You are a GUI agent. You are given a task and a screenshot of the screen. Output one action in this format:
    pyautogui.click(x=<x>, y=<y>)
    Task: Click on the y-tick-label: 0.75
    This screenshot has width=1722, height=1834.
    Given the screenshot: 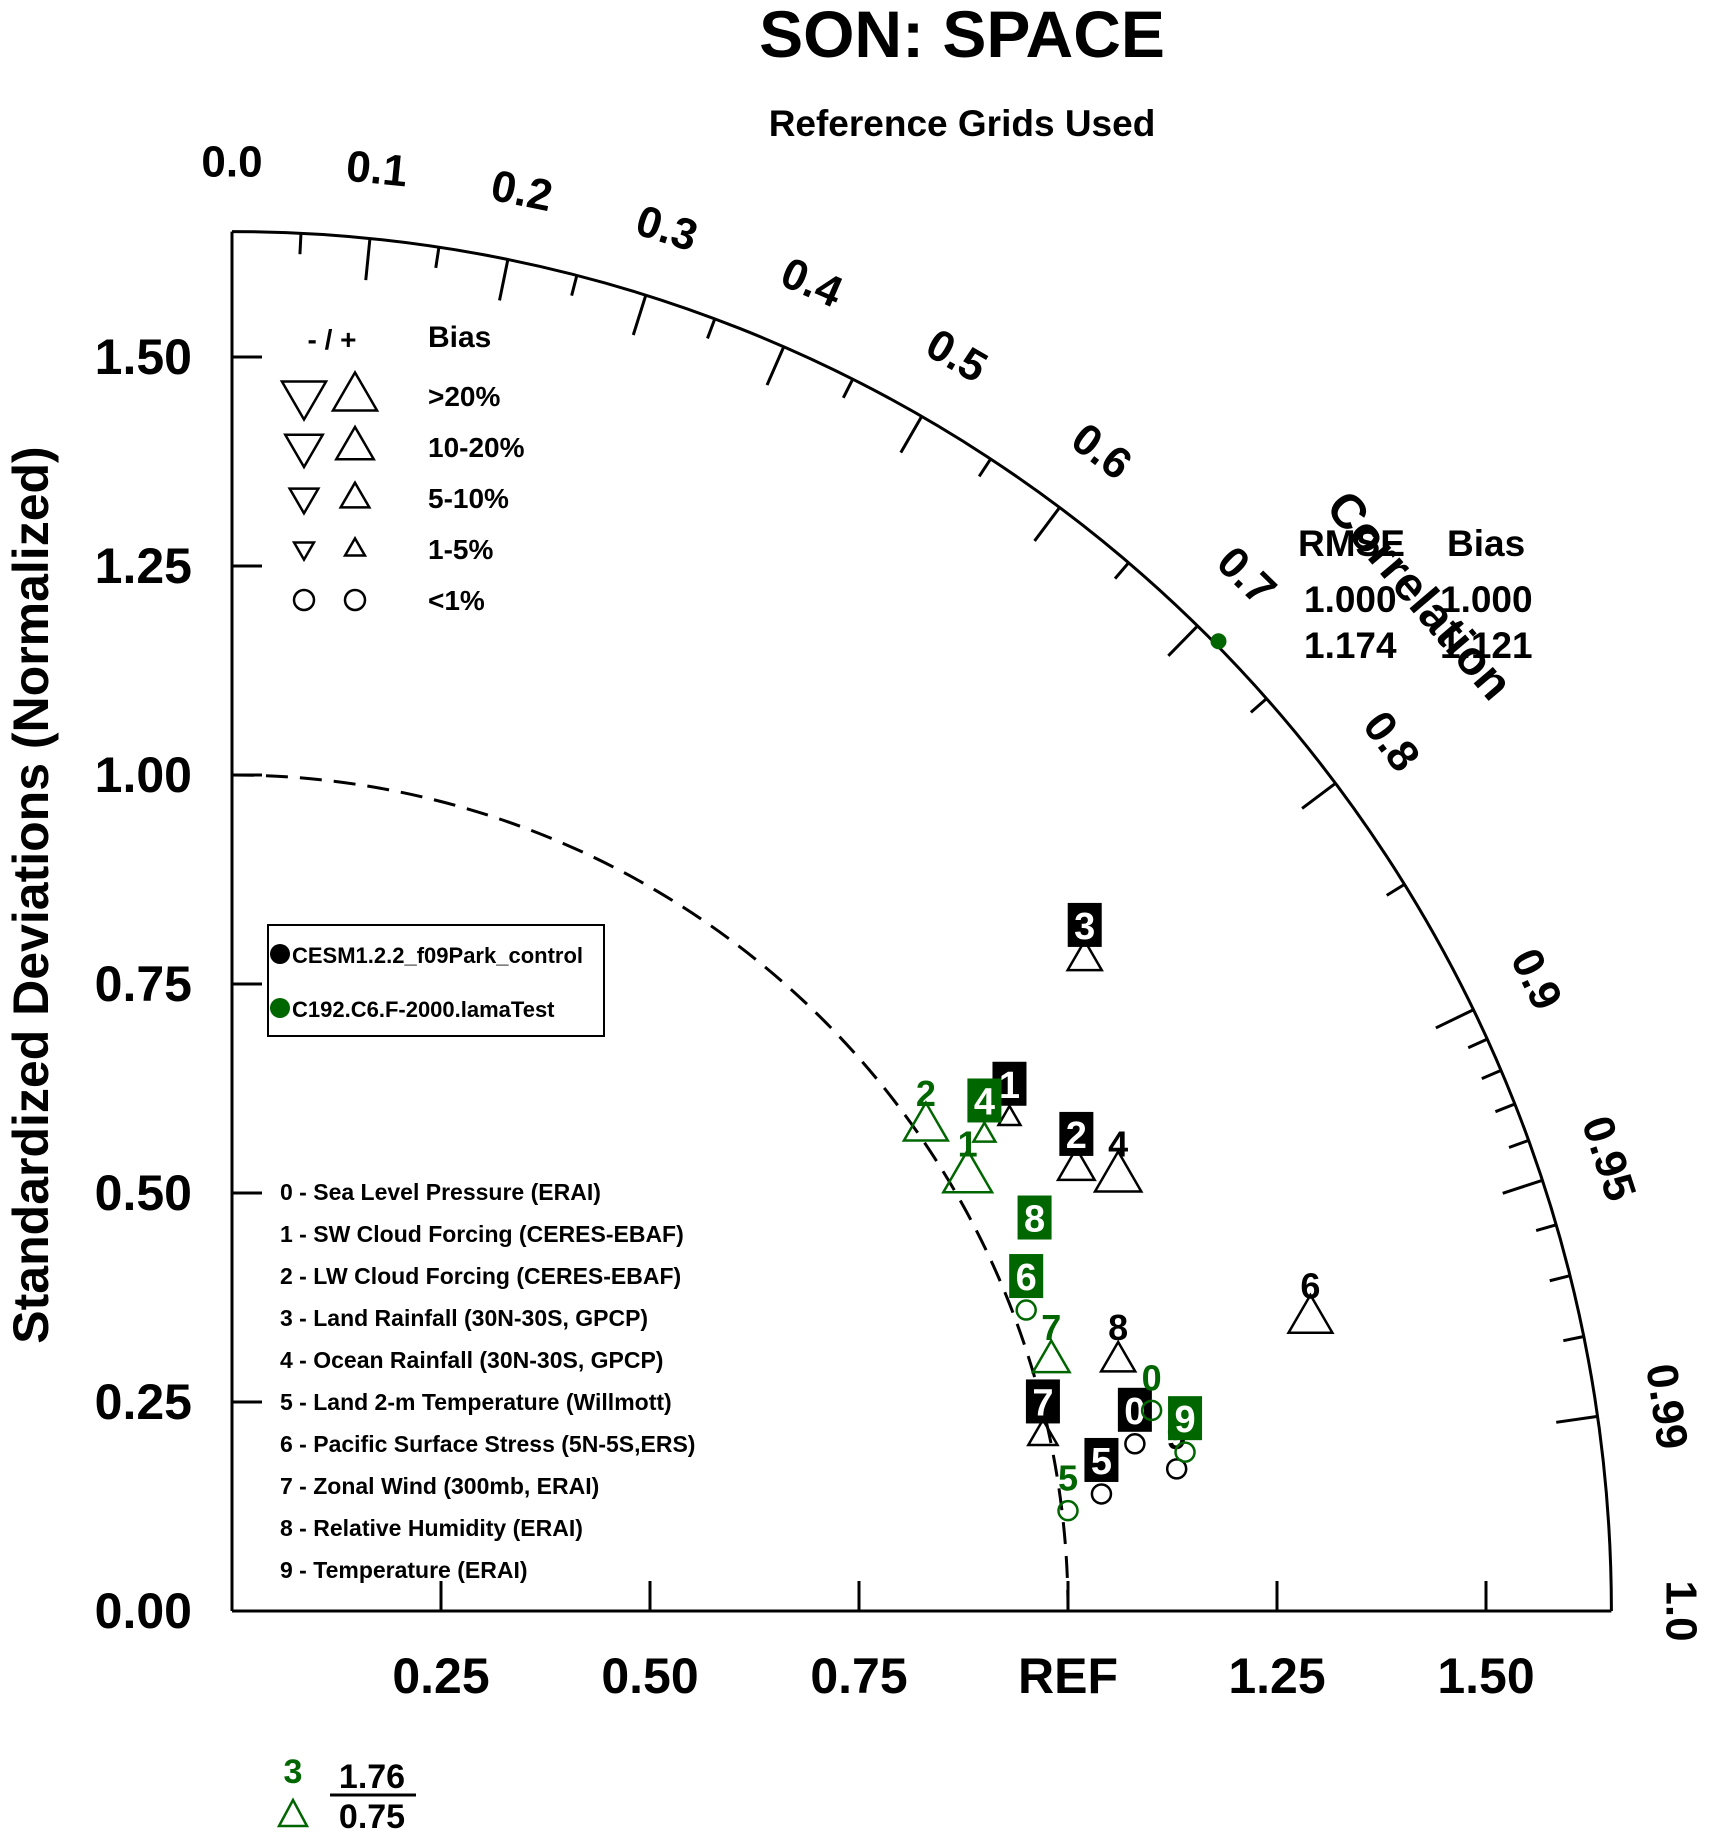 What is the action you would take?
    pyautogui.click(x=143, y=984)
    